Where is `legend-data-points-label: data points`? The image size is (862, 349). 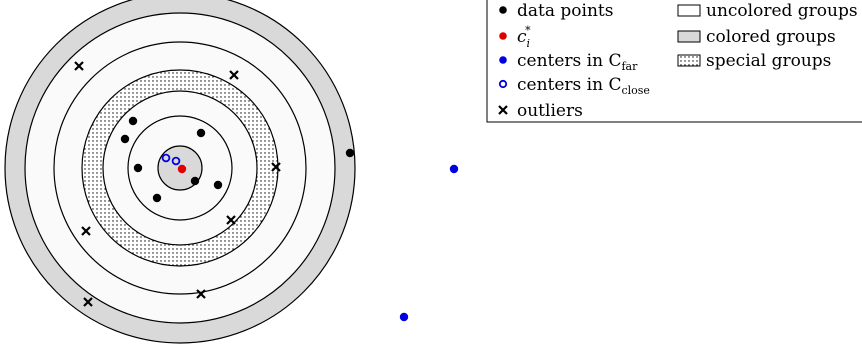
legend-data-points-label: data points is located at coordinates (565, 11).